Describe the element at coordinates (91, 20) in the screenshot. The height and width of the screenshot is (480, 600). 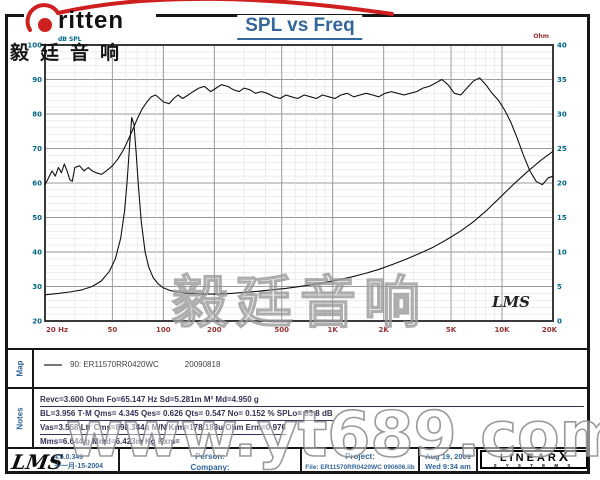
I see `brand-text: ritten` at that location.